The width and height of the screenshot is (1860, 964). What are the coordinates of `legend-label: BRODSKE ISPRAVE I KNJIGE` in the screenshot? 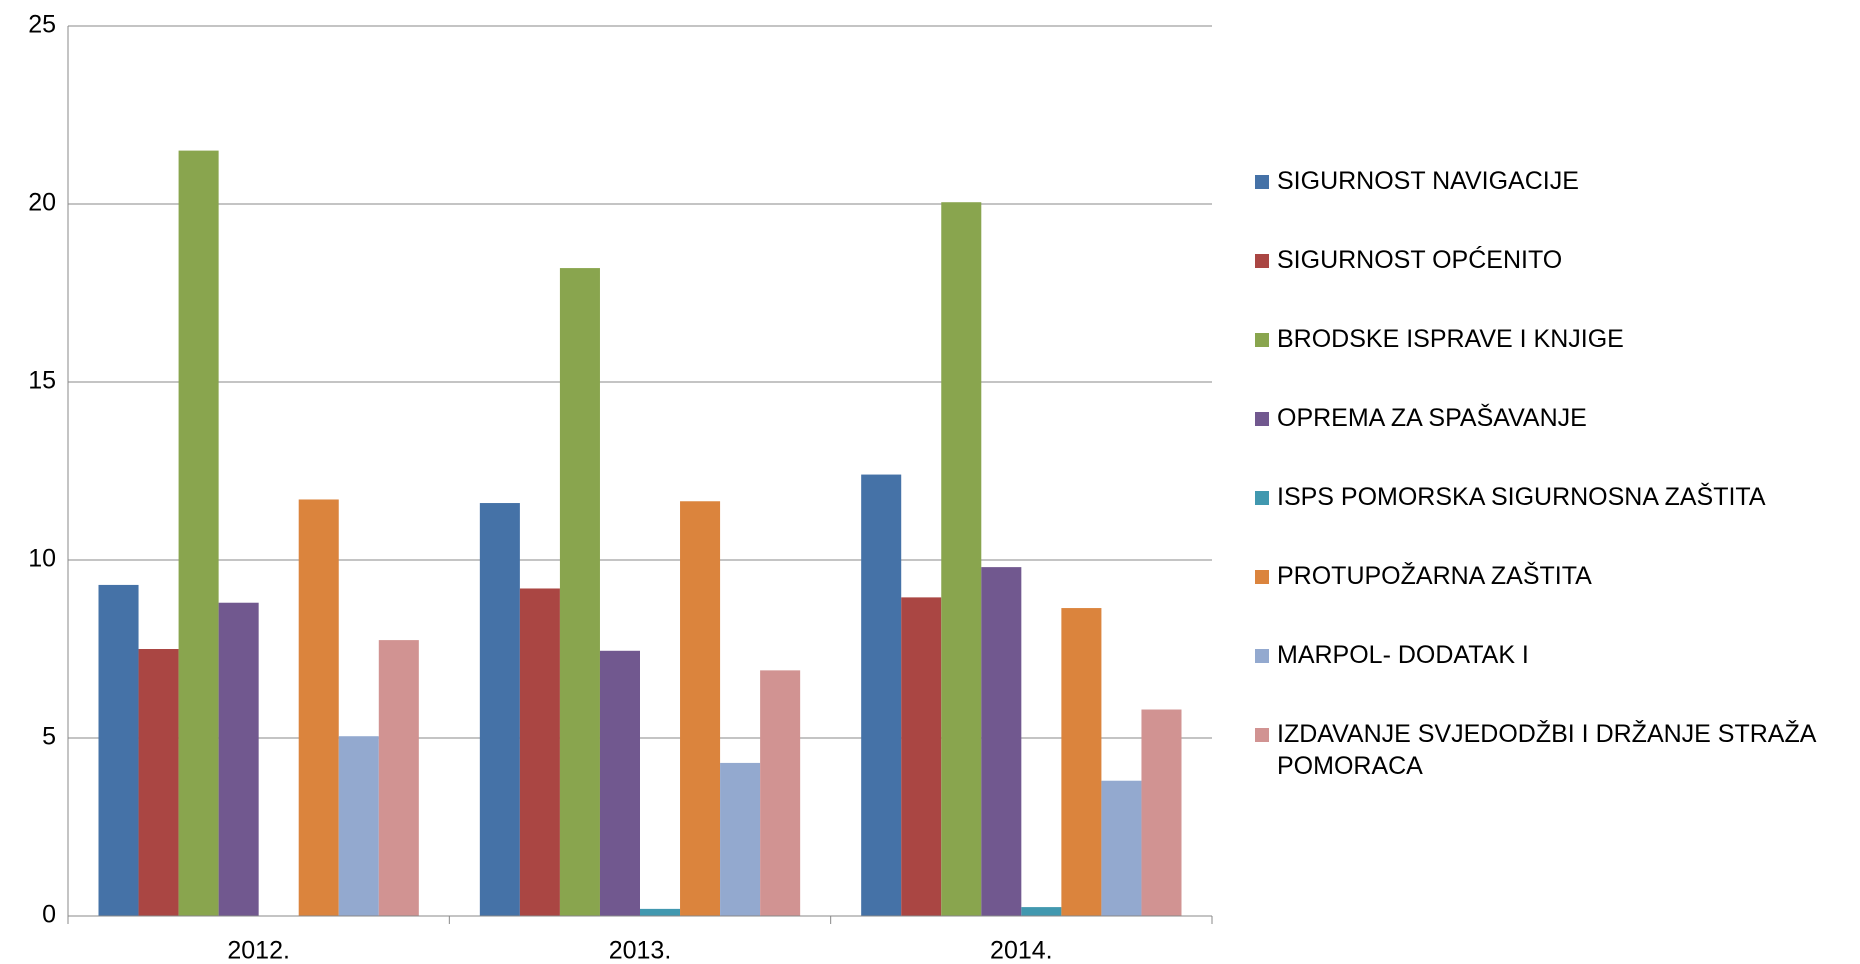 It's located at (1450, 339).